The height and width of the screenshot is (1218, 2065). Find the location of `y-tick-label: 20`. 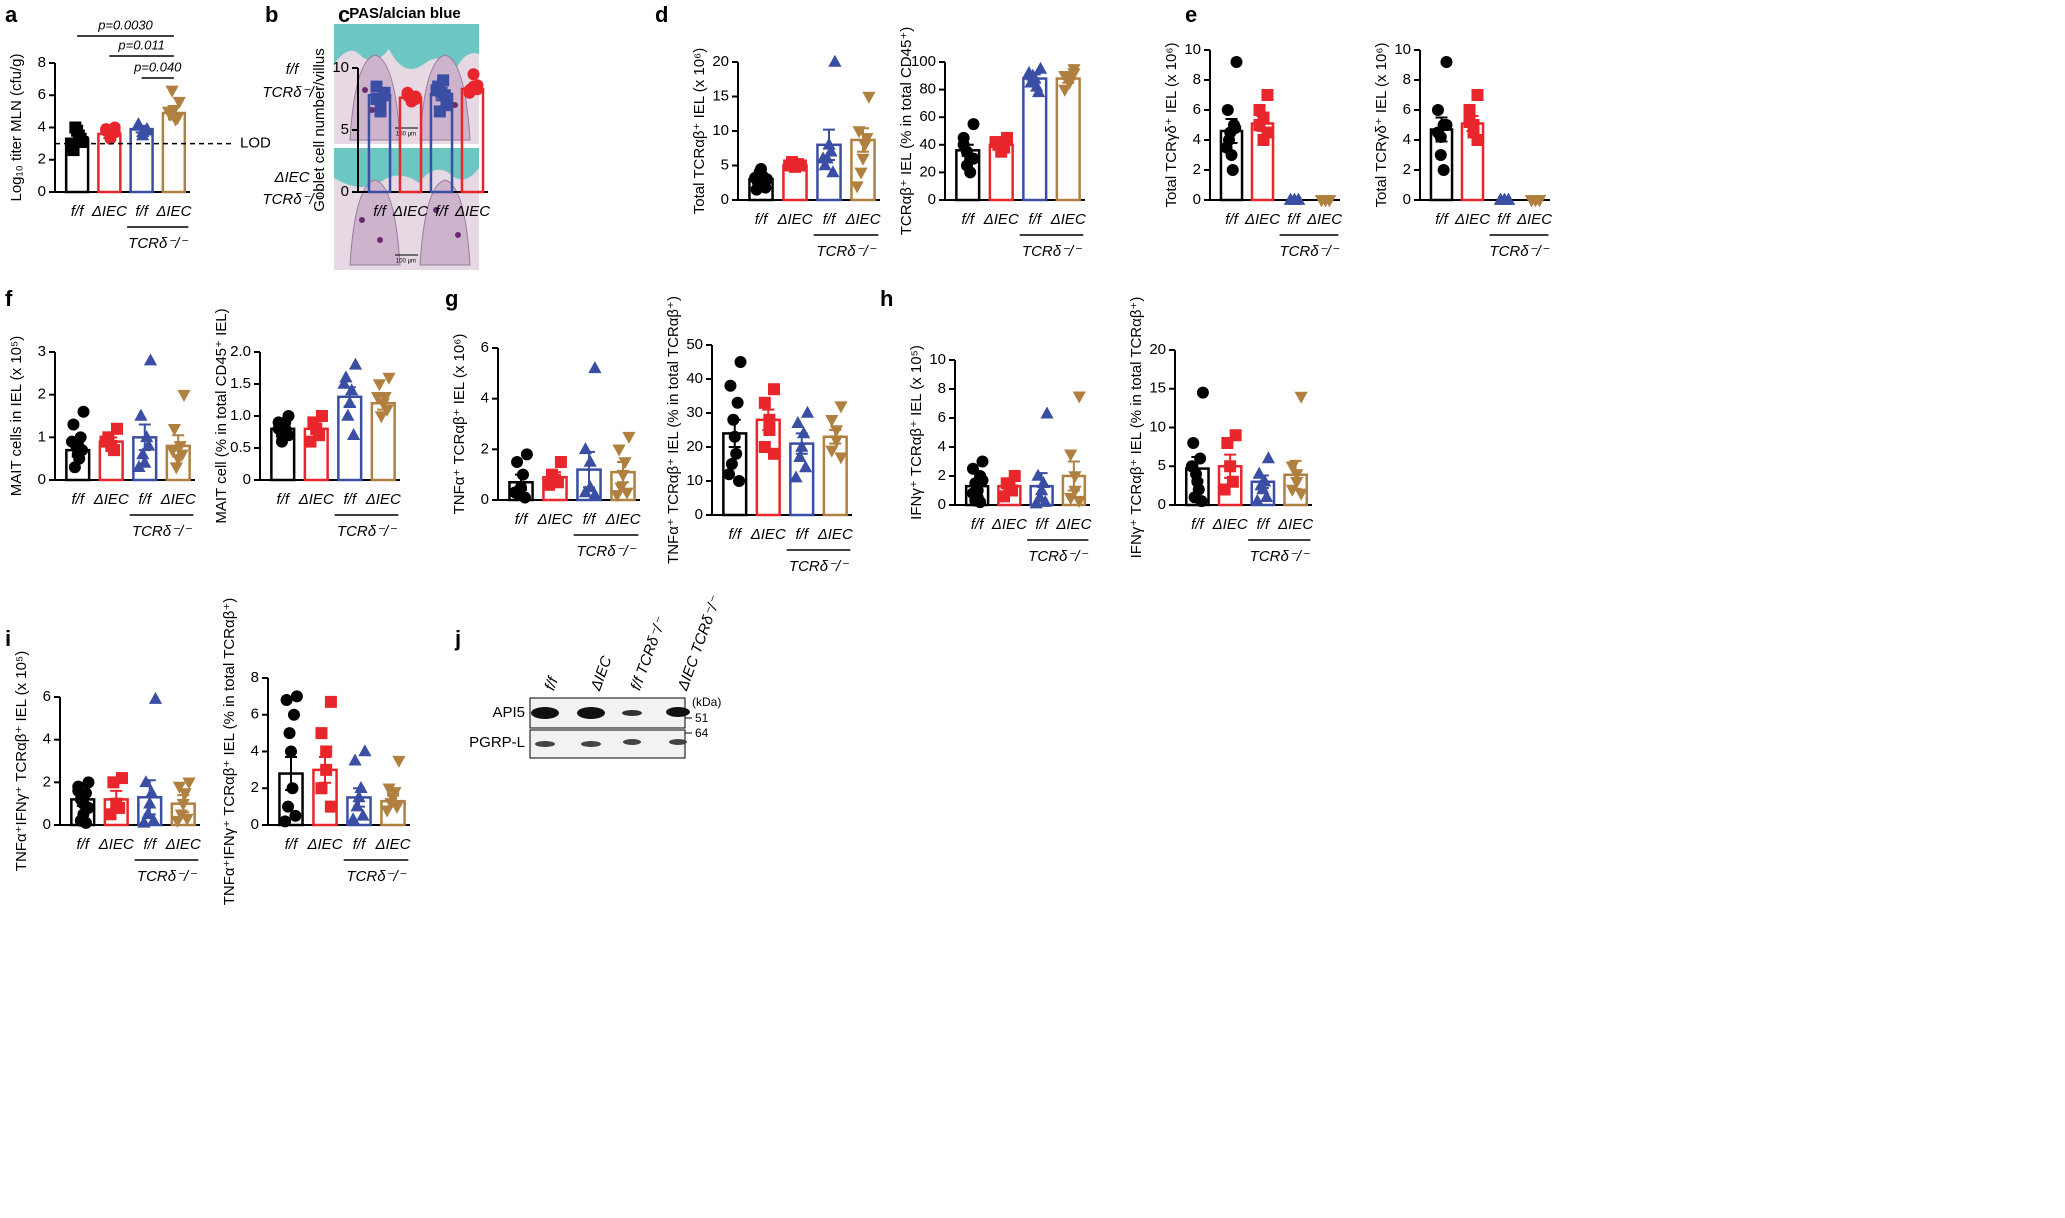

y-tick-label: 20 is located at coordinates (720, 61).